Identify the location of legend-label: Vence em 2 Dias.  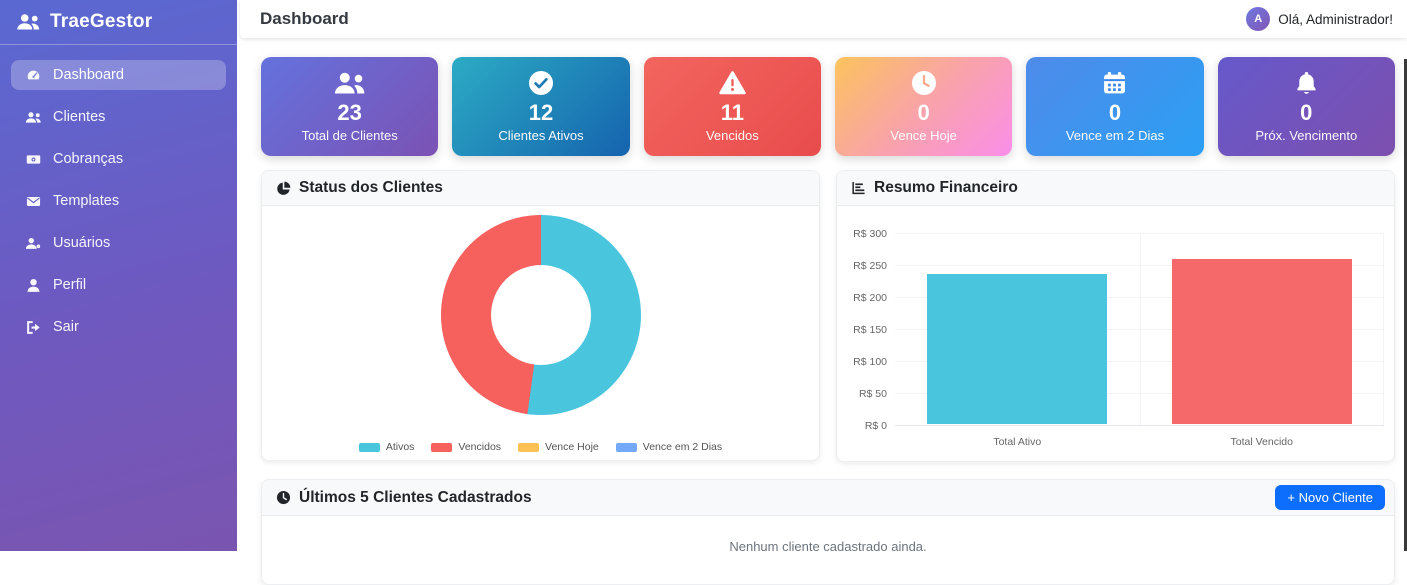
(682, 447).